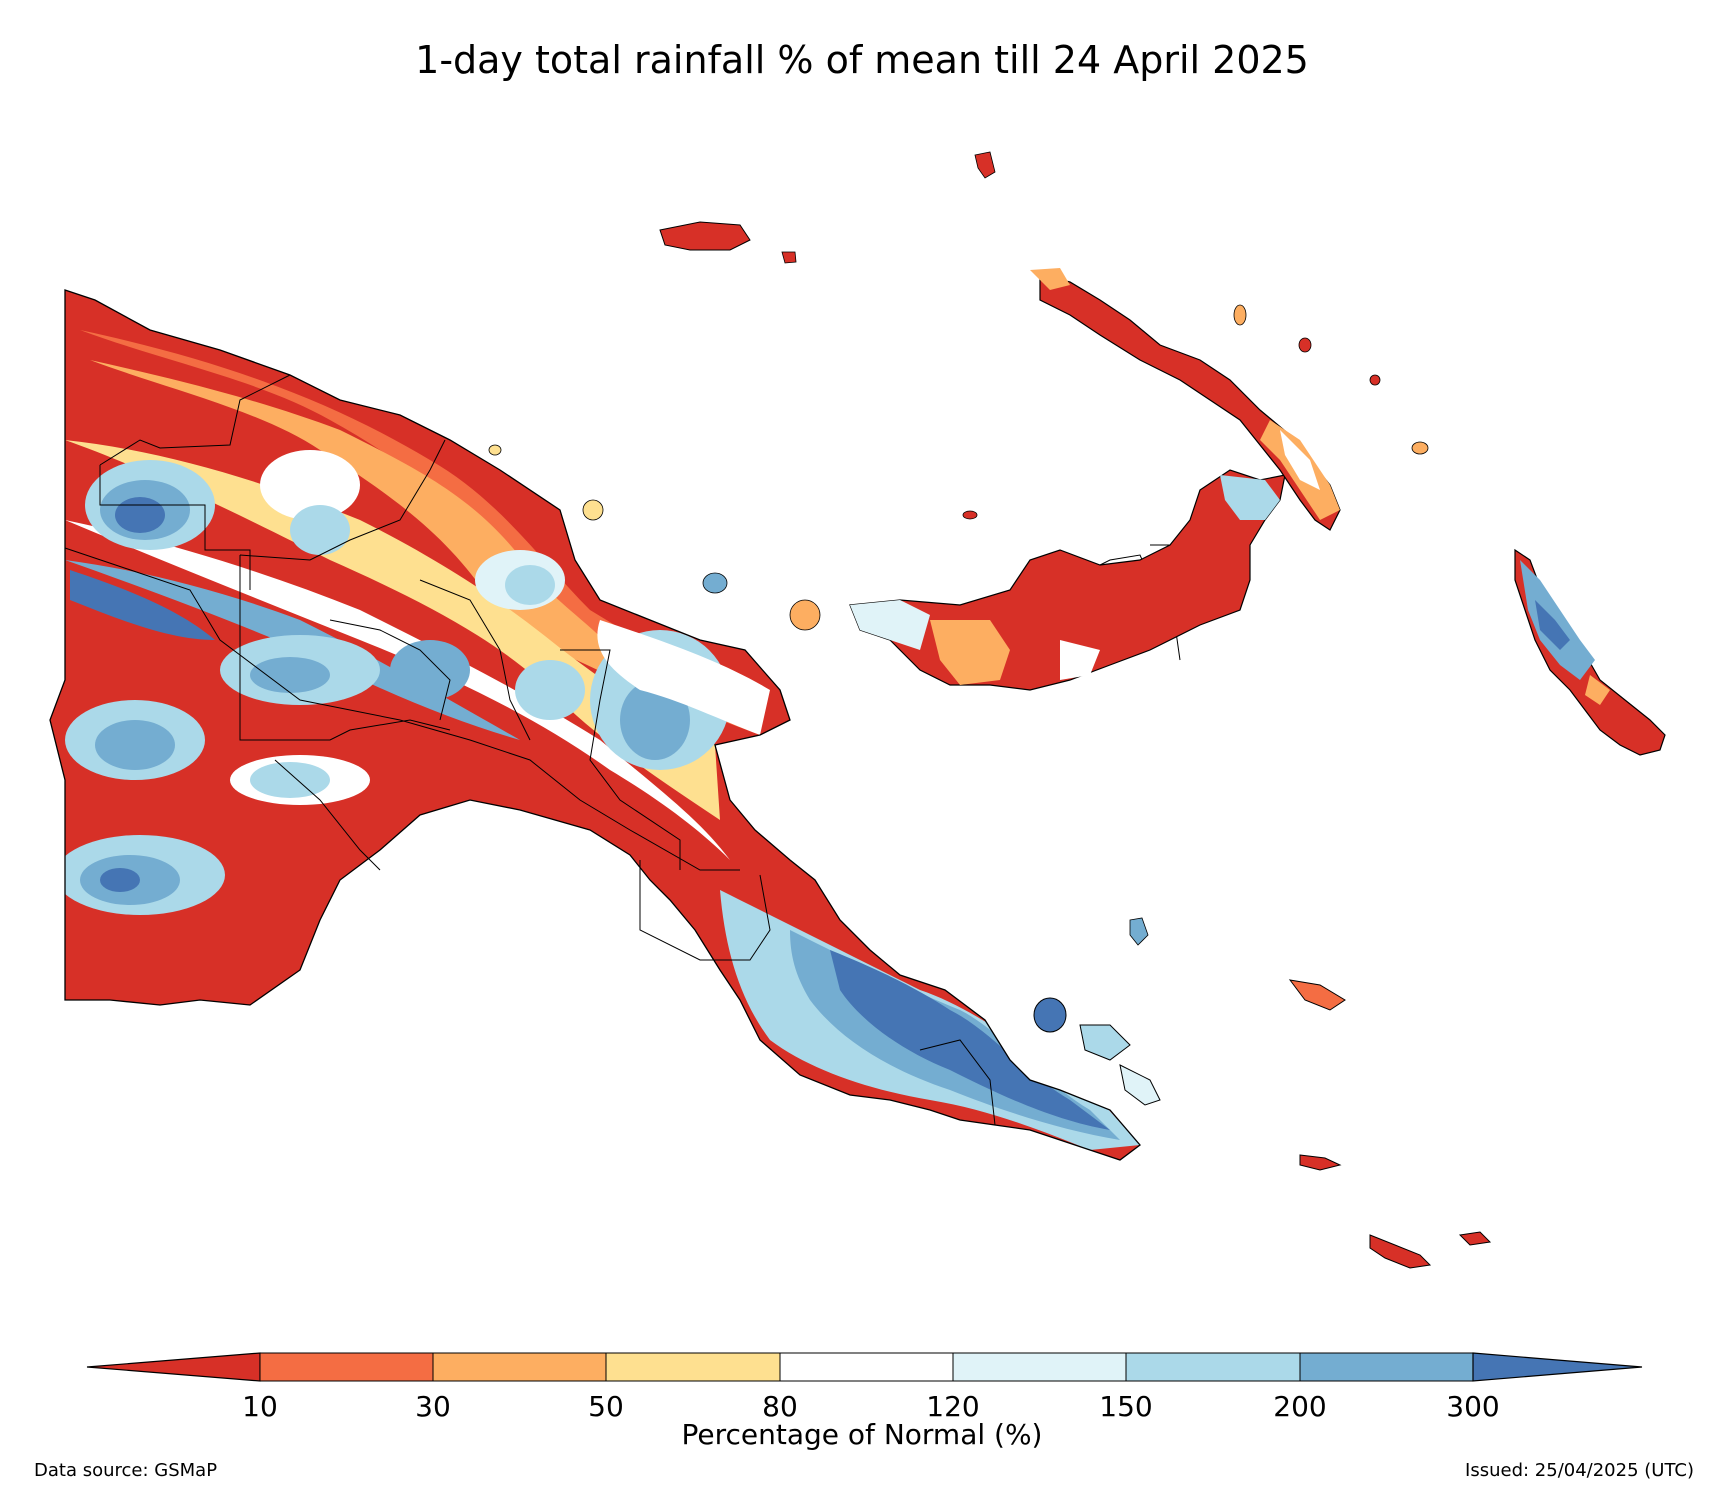 This screenshot has height=1494, width=1724. I want to click on islet-north, so click(985, 165).